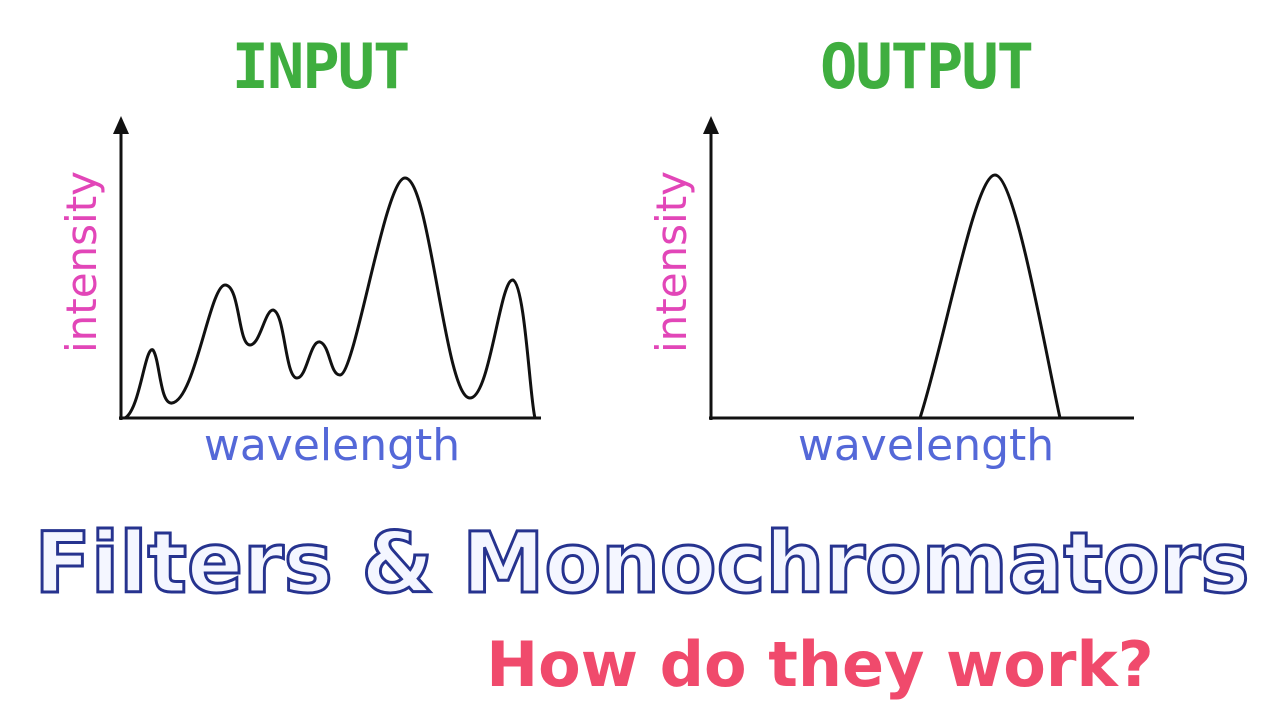  I want to click on panel-title: INPUT, so click(320, 66).